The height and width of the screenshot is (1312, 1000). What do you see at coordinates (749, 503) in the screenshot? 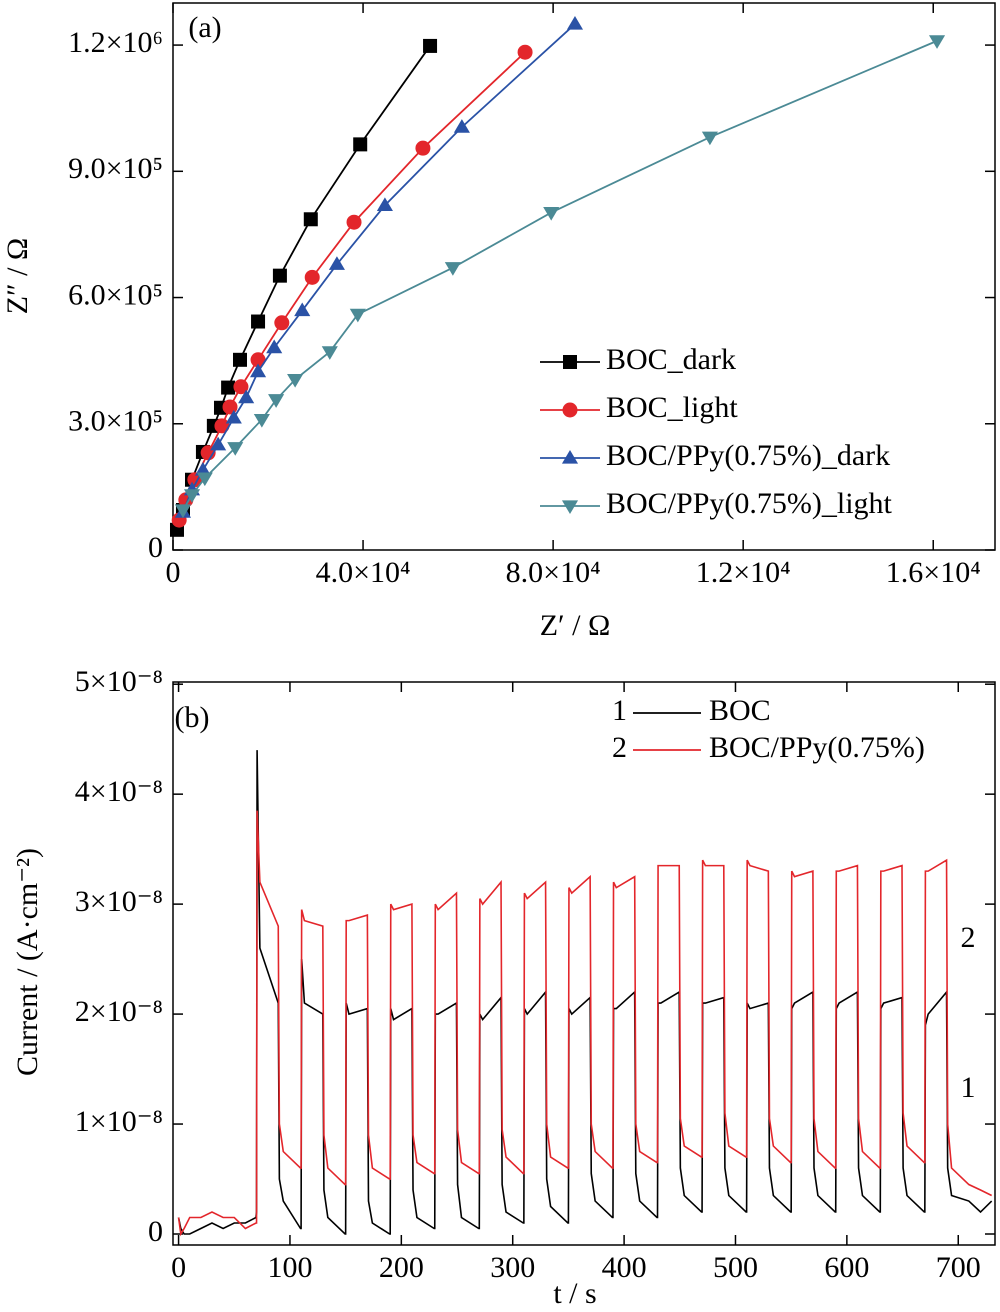
I see `legend-label: BOC/PPy(0.75%)_light` at bounding box center [749, 503].